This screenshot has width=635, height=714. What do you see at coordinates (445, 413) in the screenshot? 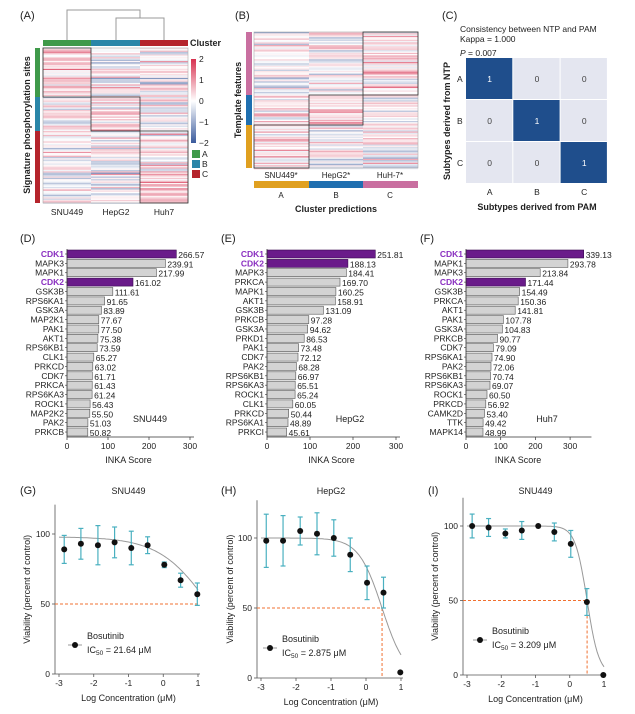
I see `category-label: CAMK2D` at bounding box center [445, 413].